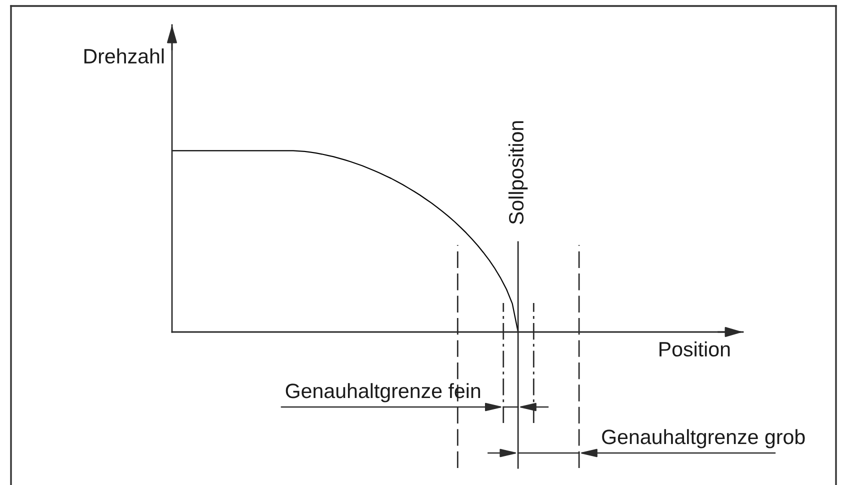  I want to click on text: Genauhaltgrenze grob, so click(703, 438).